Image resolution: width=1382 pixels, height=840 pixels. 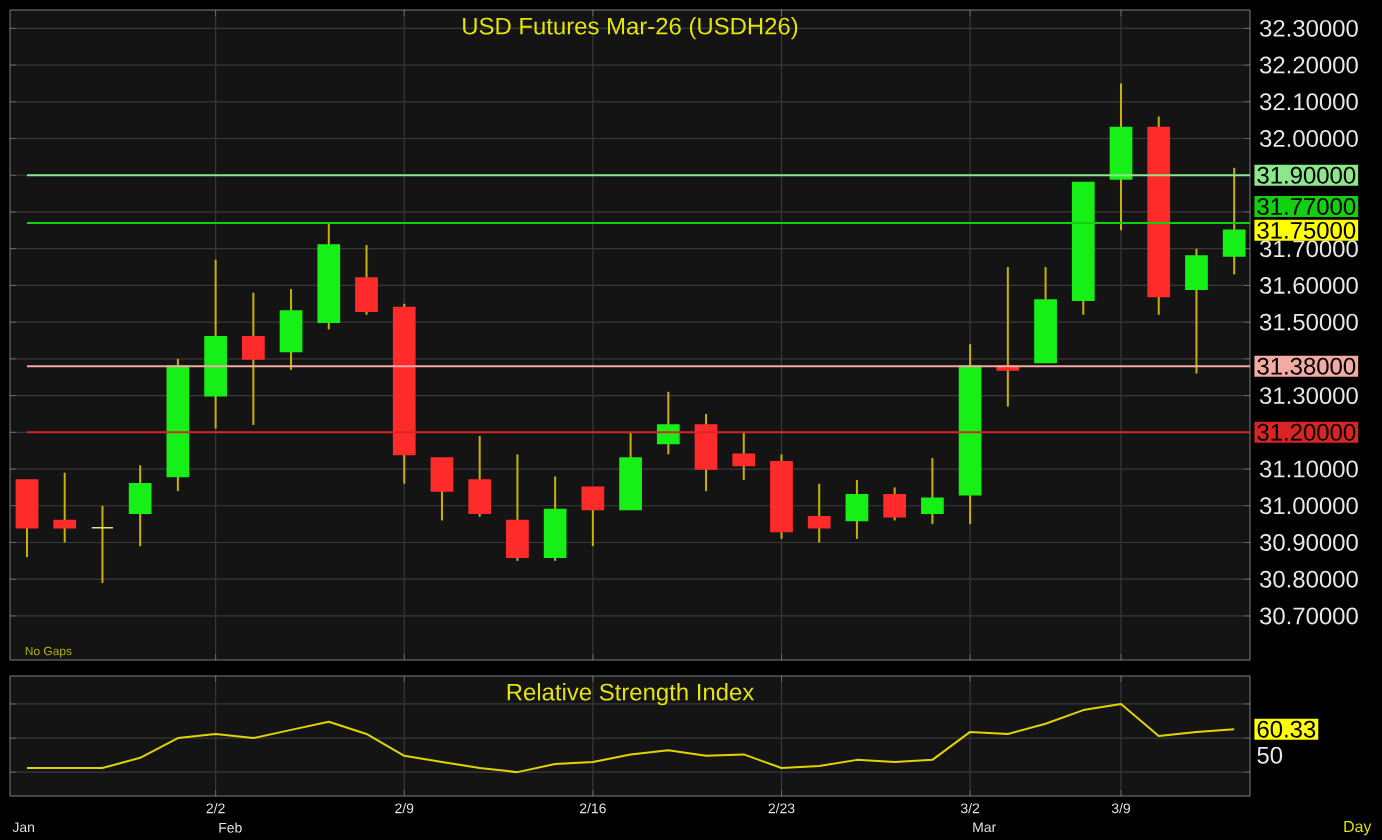 What do you see at coordinates (1306, 366) in the screenshot?
I see `ref-line-label: 31.38000` at bounding box center [1306, 366].